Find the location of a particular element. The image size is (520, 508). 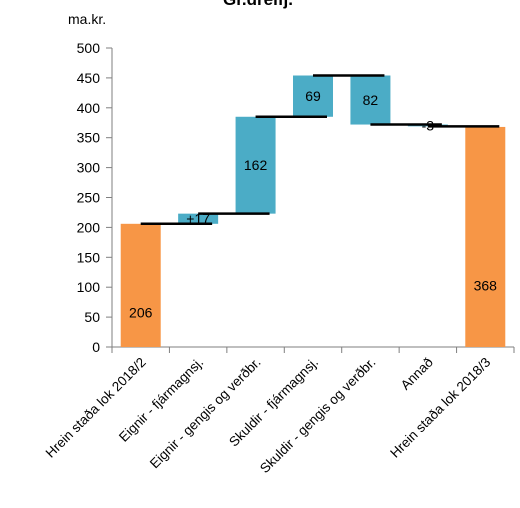

y-tick-label: 50 is located at coordinates (92, 317).